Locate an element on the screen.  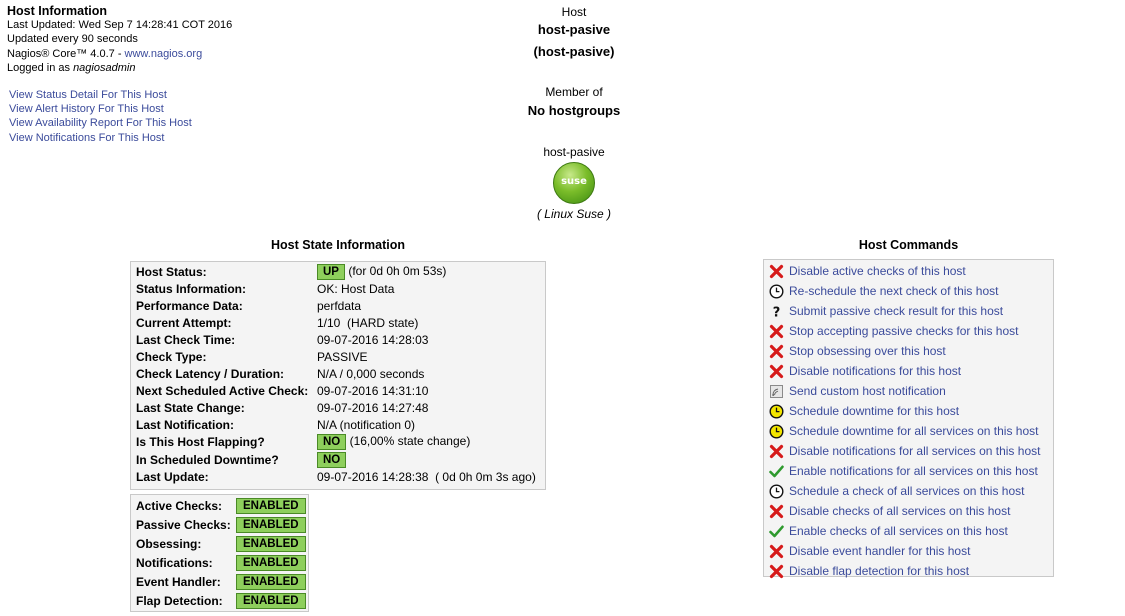
question-icon: ? is located at coordinates (776, 311).